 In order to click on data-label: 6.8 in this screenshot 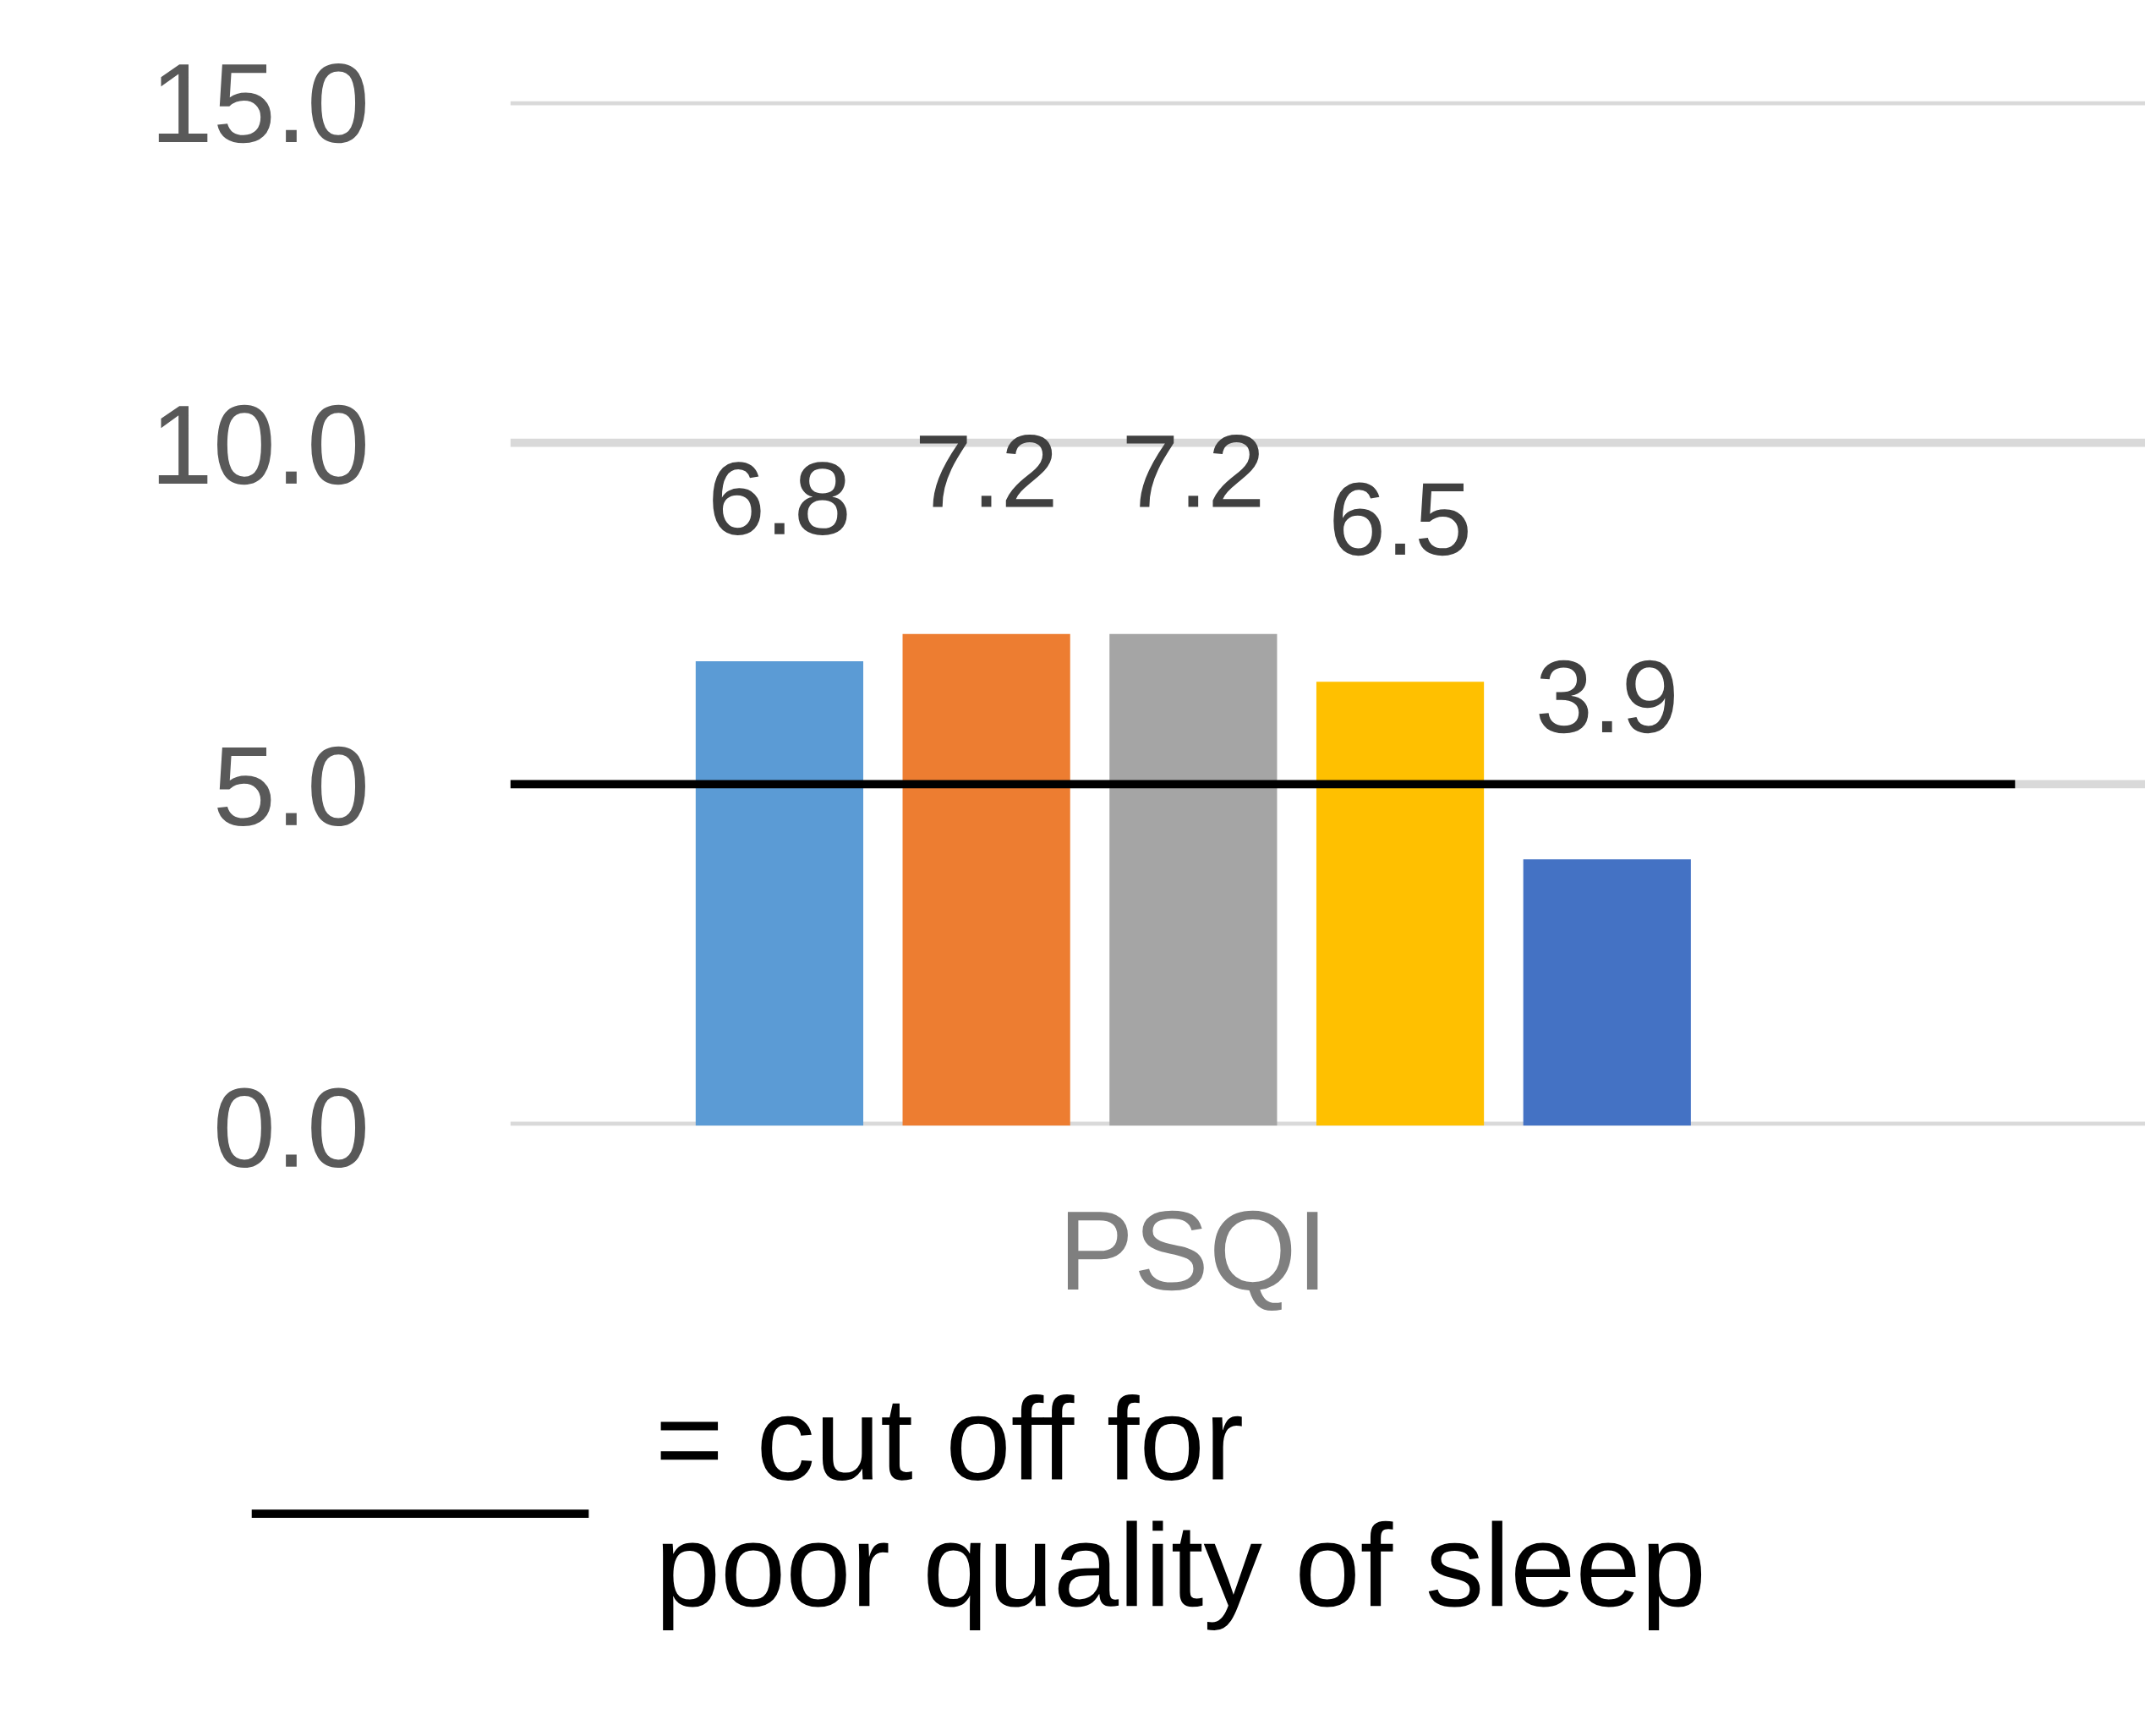, I will do `click(780, 498)`.